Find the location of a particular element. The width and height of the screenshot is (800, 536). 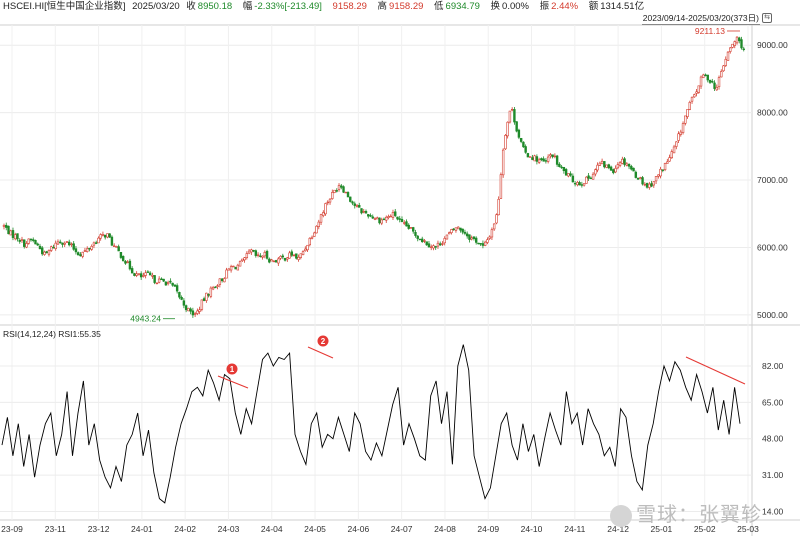

high2-group: 高 9158.29 is located at coordinates (403, 6).